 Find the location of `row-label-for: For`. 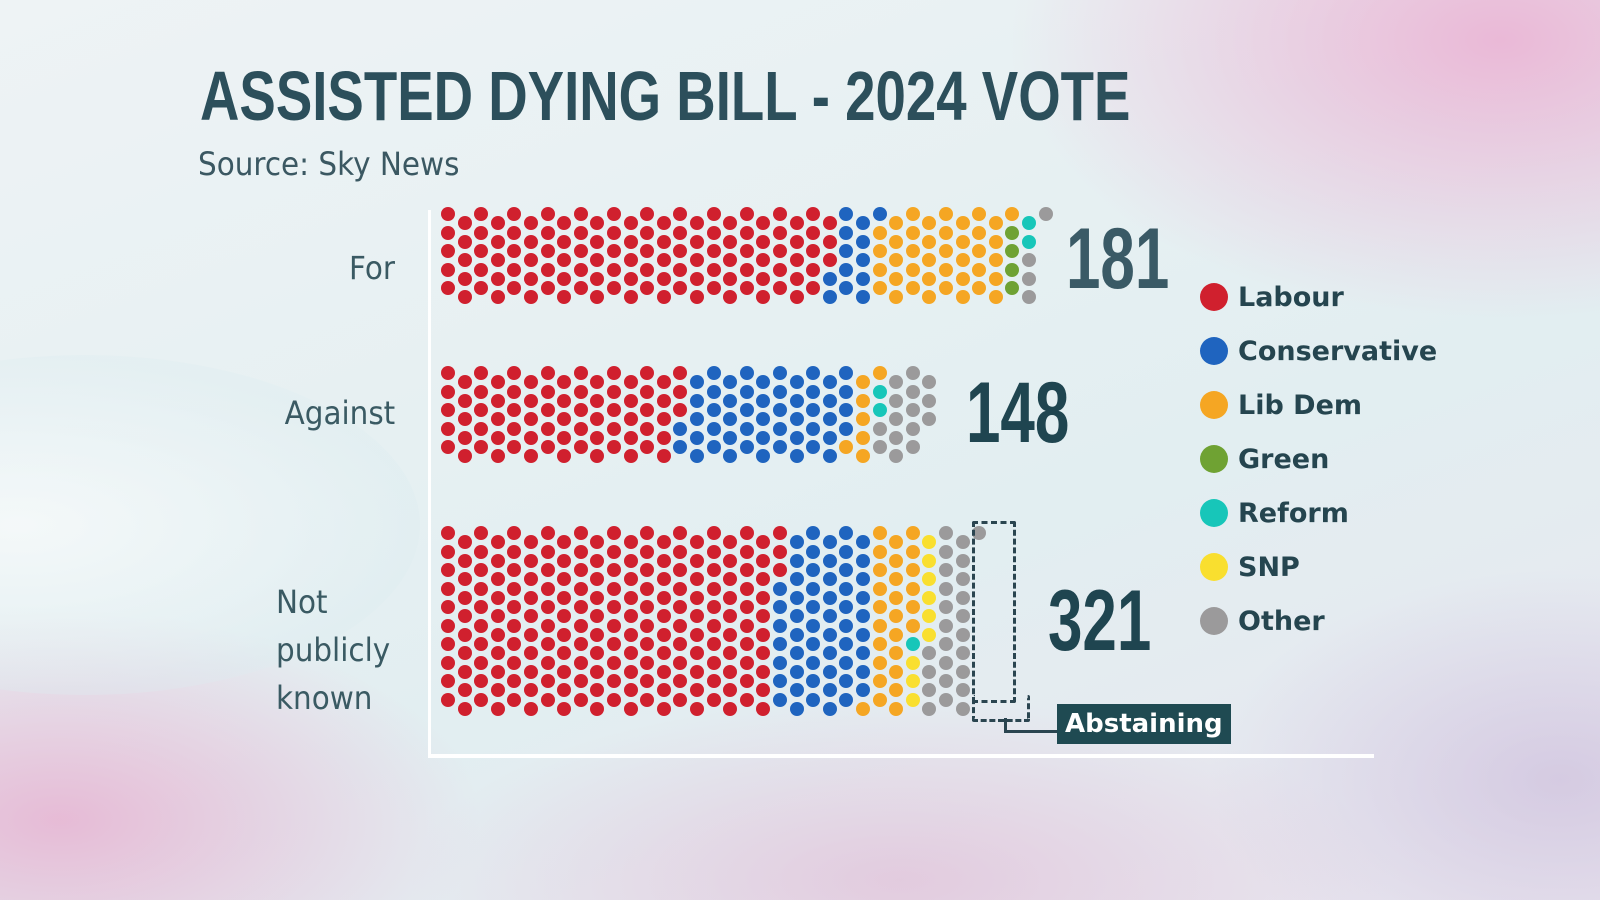

row-label-for: For is located at coordinates (372, 268).